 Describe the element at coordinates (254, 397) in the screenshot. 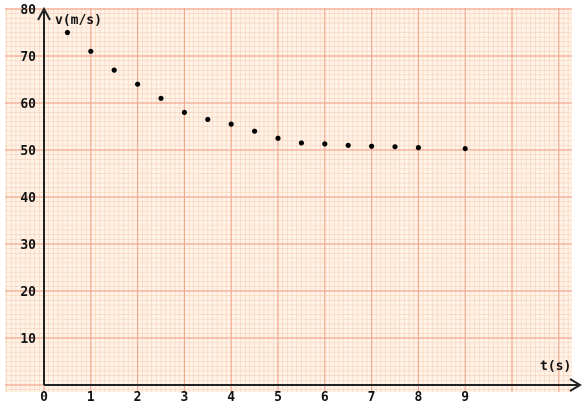

I see `x-tick-labels: 0 1 2 3 4 5 6 7 8 9` at that location.